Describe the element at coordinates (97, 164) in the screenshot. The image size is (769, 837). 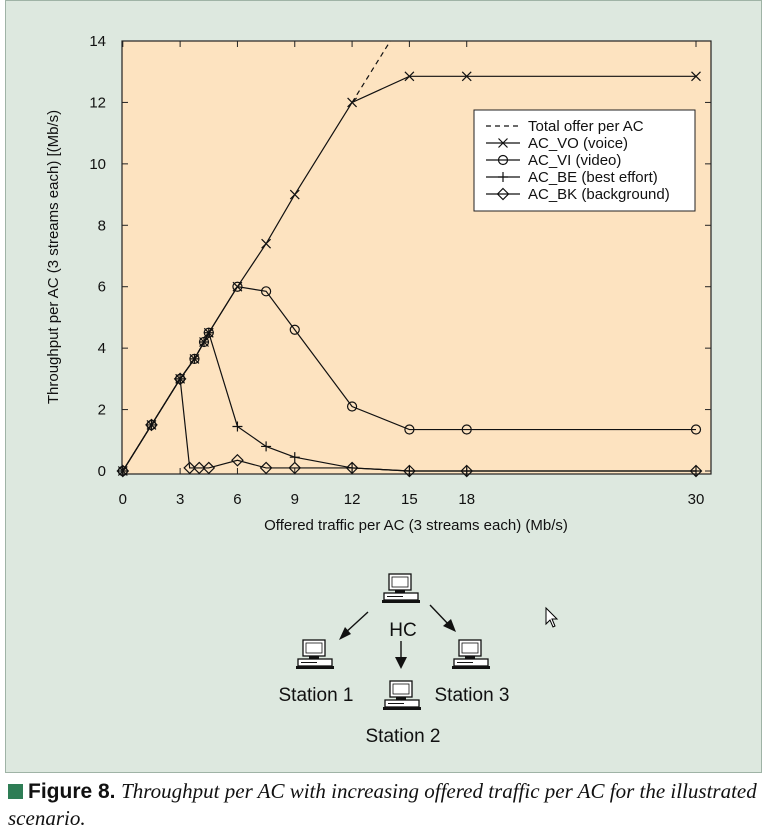
I see `y-tick-label: 10` at that location.